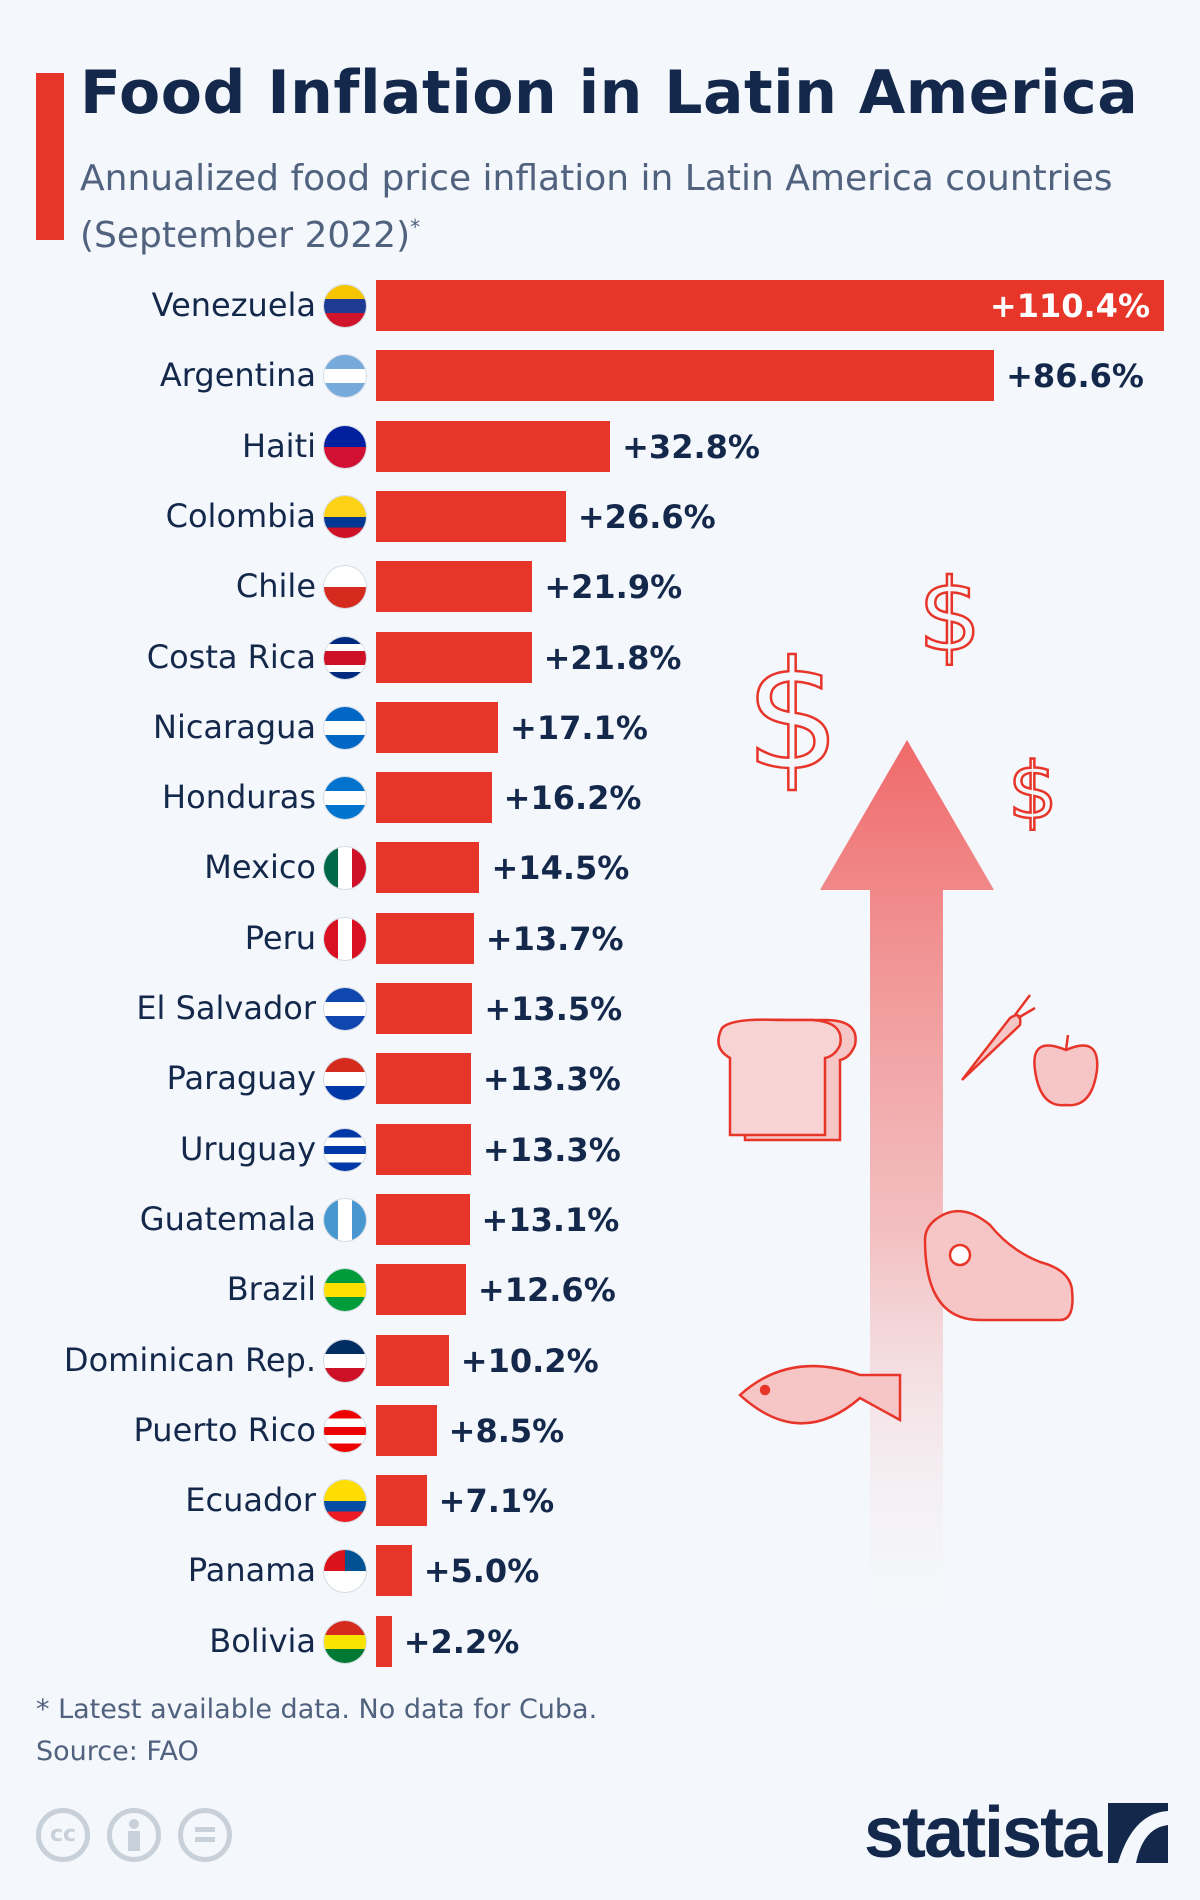 This screenshot has height=1900, width=1200. Describe the element at coordinates (600, 1360) in the screenshot. I see `bar-row: Dominican Rep. +10.2%` at that location.